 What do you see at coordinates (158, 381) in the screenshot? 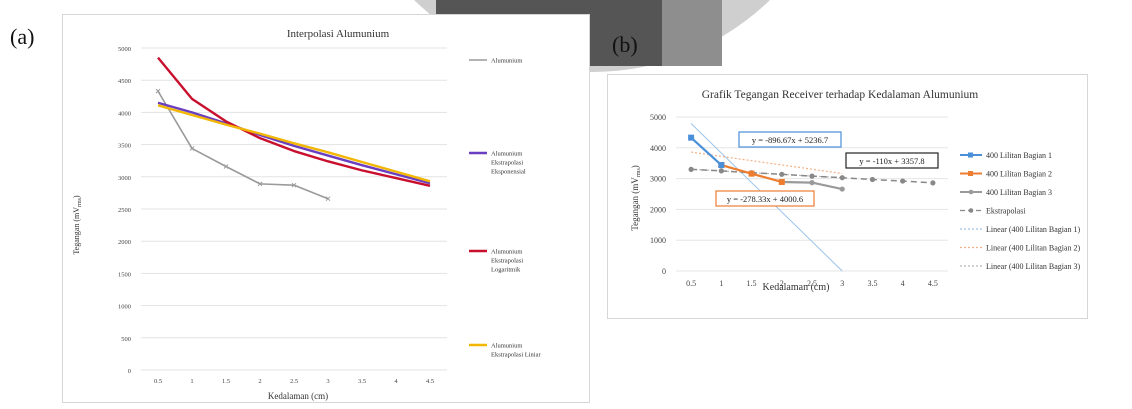
I see `chart-a-x-tick-label: 0.5` at bounding box center [158, 381].